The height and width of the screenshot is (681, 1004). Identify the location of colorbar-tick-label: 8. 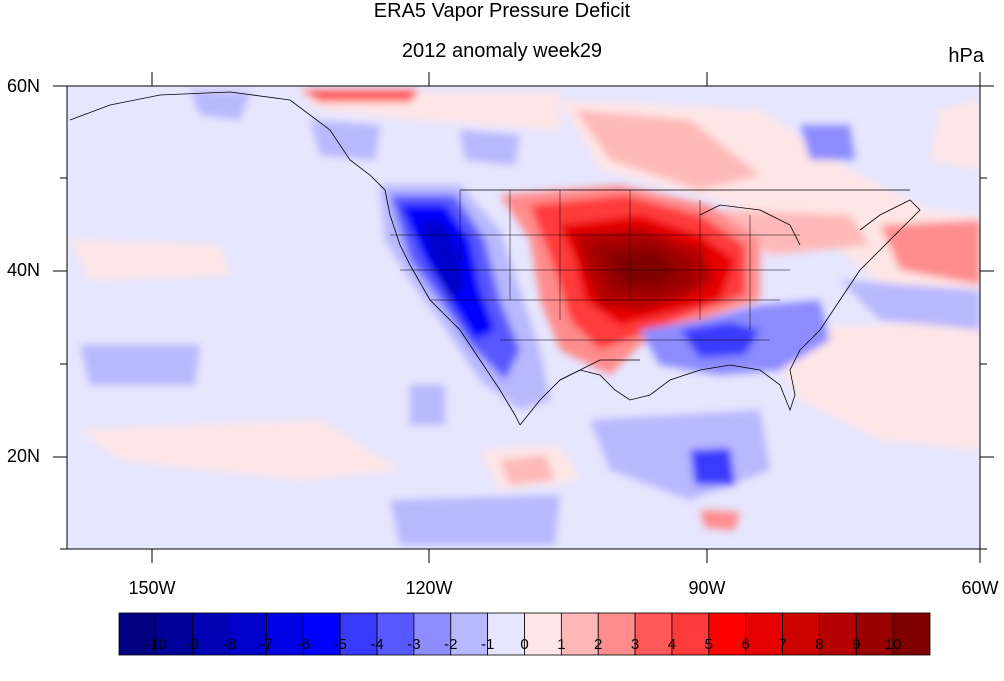
(819, 644).